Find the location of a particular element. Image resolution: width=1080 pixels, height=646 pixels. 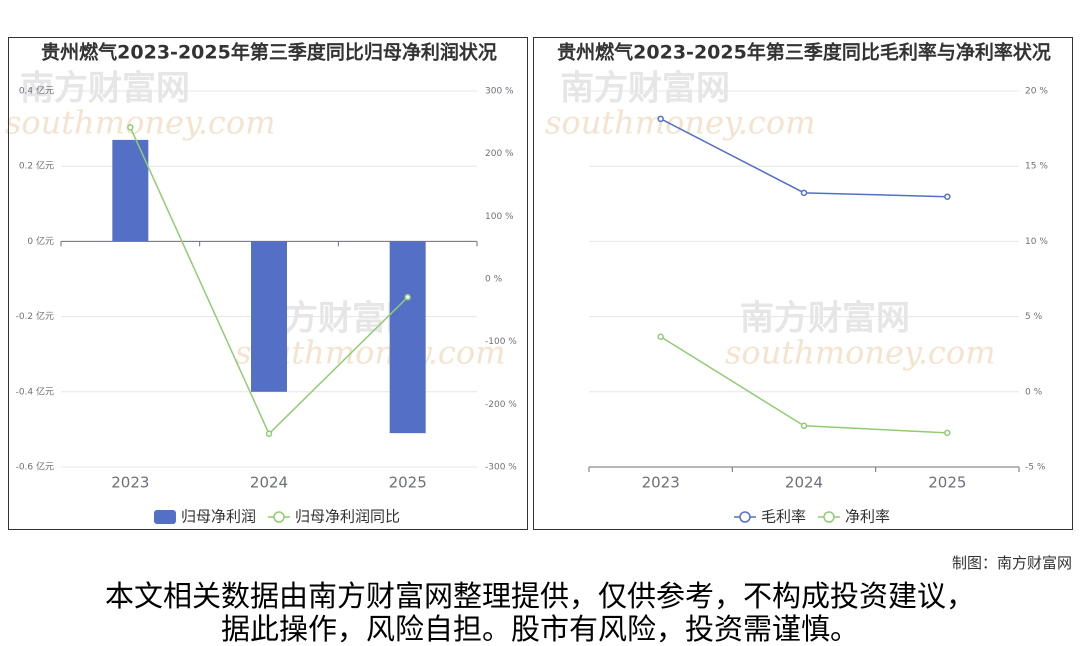

y-tick-label: 0 % is located at coordinates (1034, 392).